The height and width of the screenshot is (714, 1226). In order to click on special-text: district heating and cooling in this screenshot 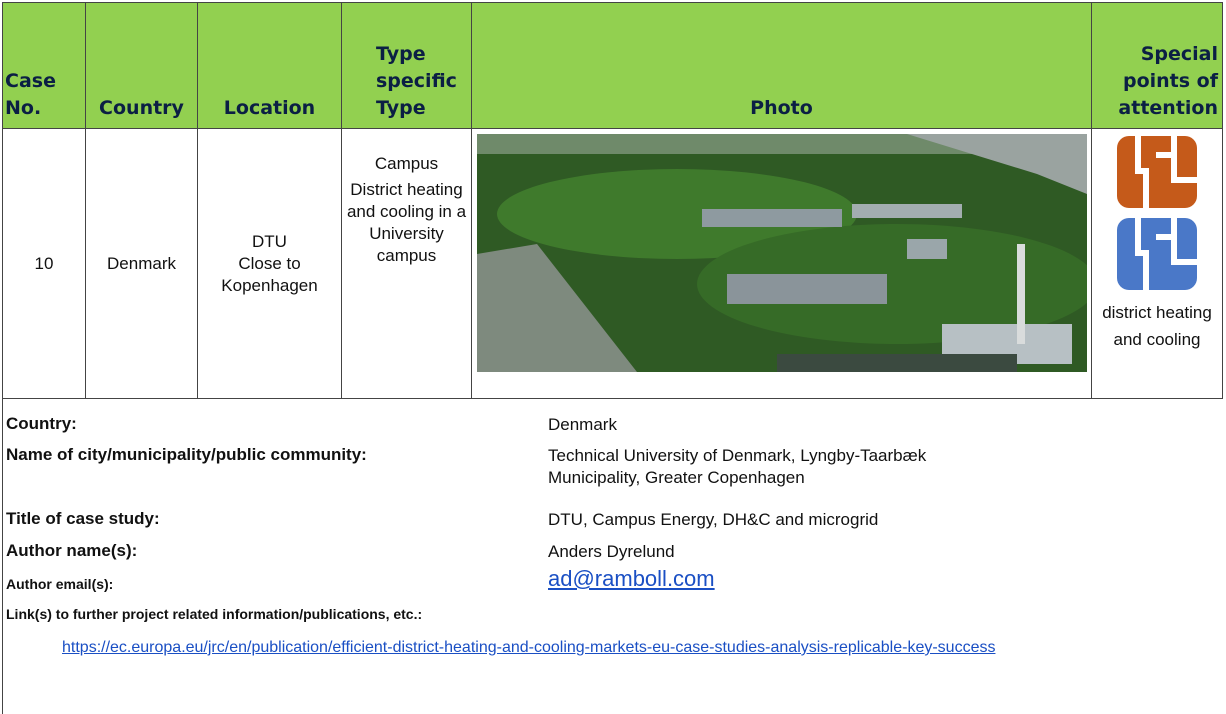, I will do `click(1157, 326)`.